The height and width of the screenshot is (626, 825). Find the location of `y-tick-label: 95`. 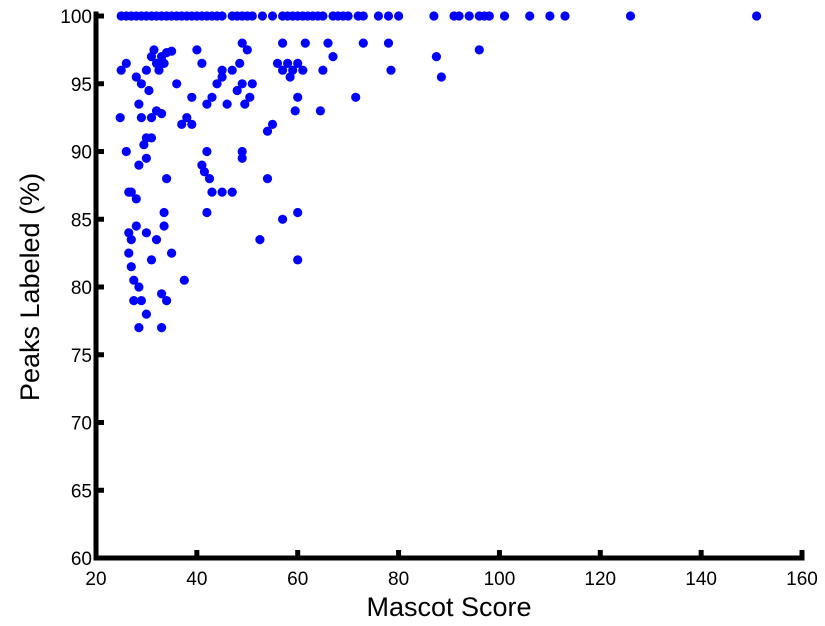

y-tick-label: 95 is located at coordinates (81, 85).